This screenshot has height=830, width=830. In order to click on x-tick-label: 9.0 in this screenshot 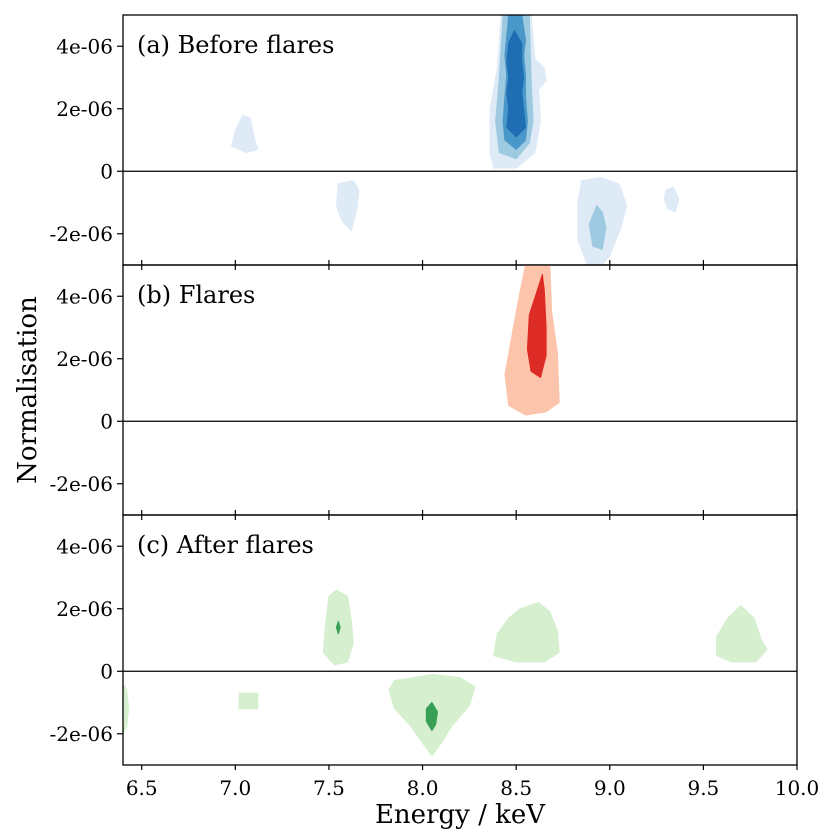, I will do `click(610, 788)`.